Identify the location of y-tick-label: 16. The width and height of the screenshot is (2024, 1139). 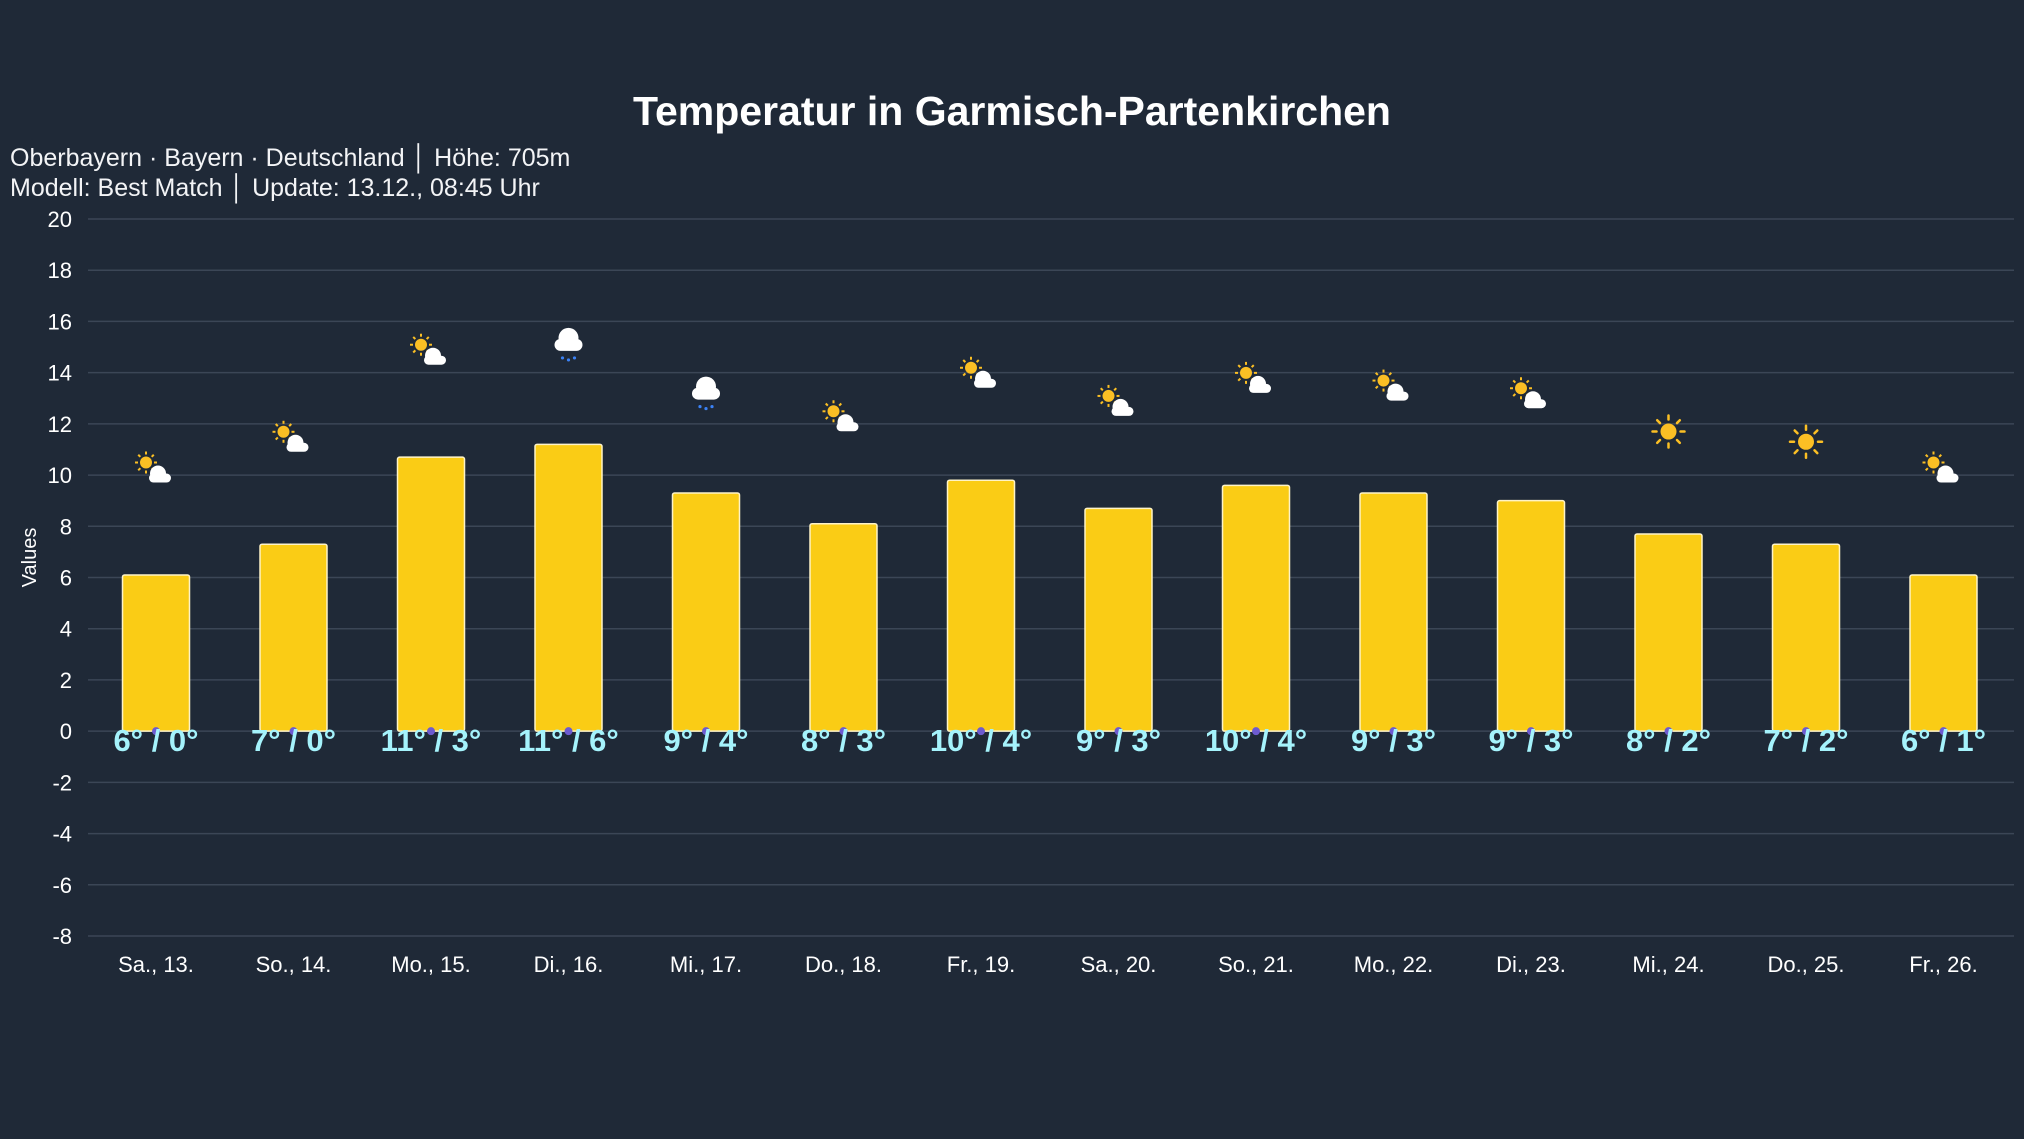
(60, 321).